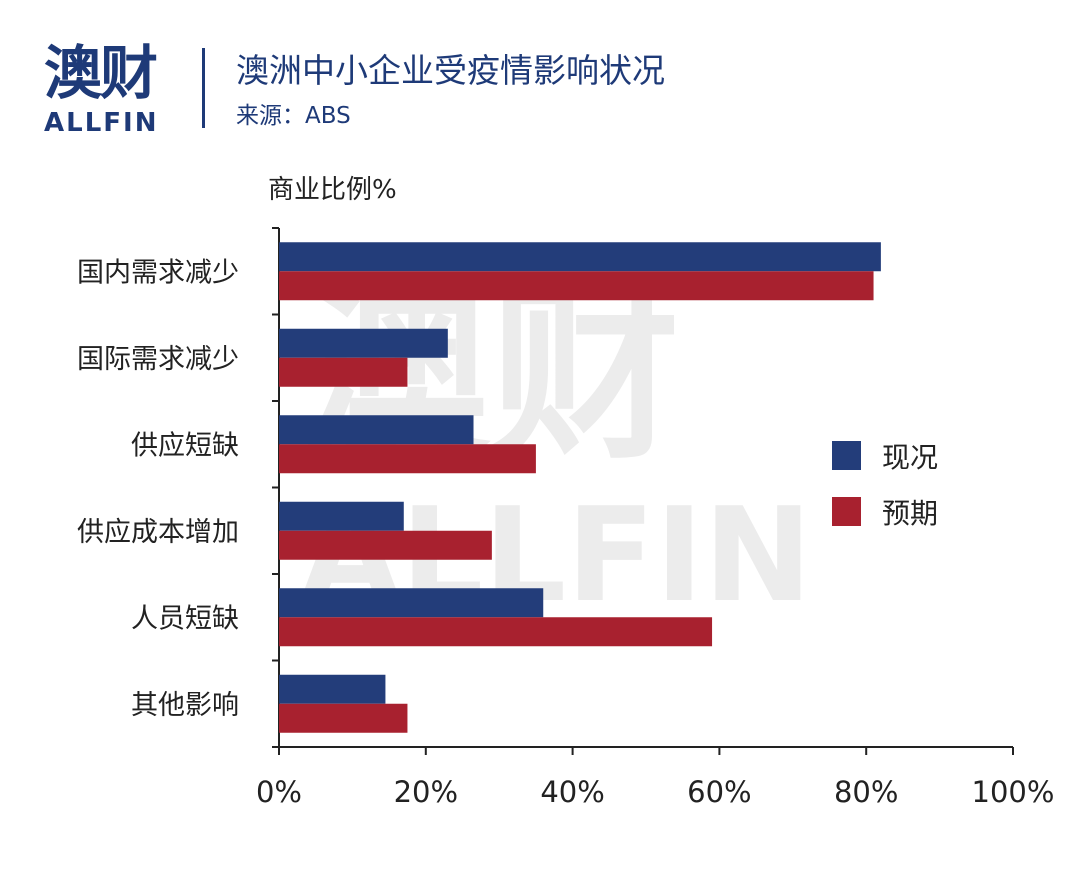 This screenshot has width=1080, height=875. What do you see at coordinates (910, 457) in the screenshot?
I see `legend-label-current: 现况` at bounding box center [910, 457].